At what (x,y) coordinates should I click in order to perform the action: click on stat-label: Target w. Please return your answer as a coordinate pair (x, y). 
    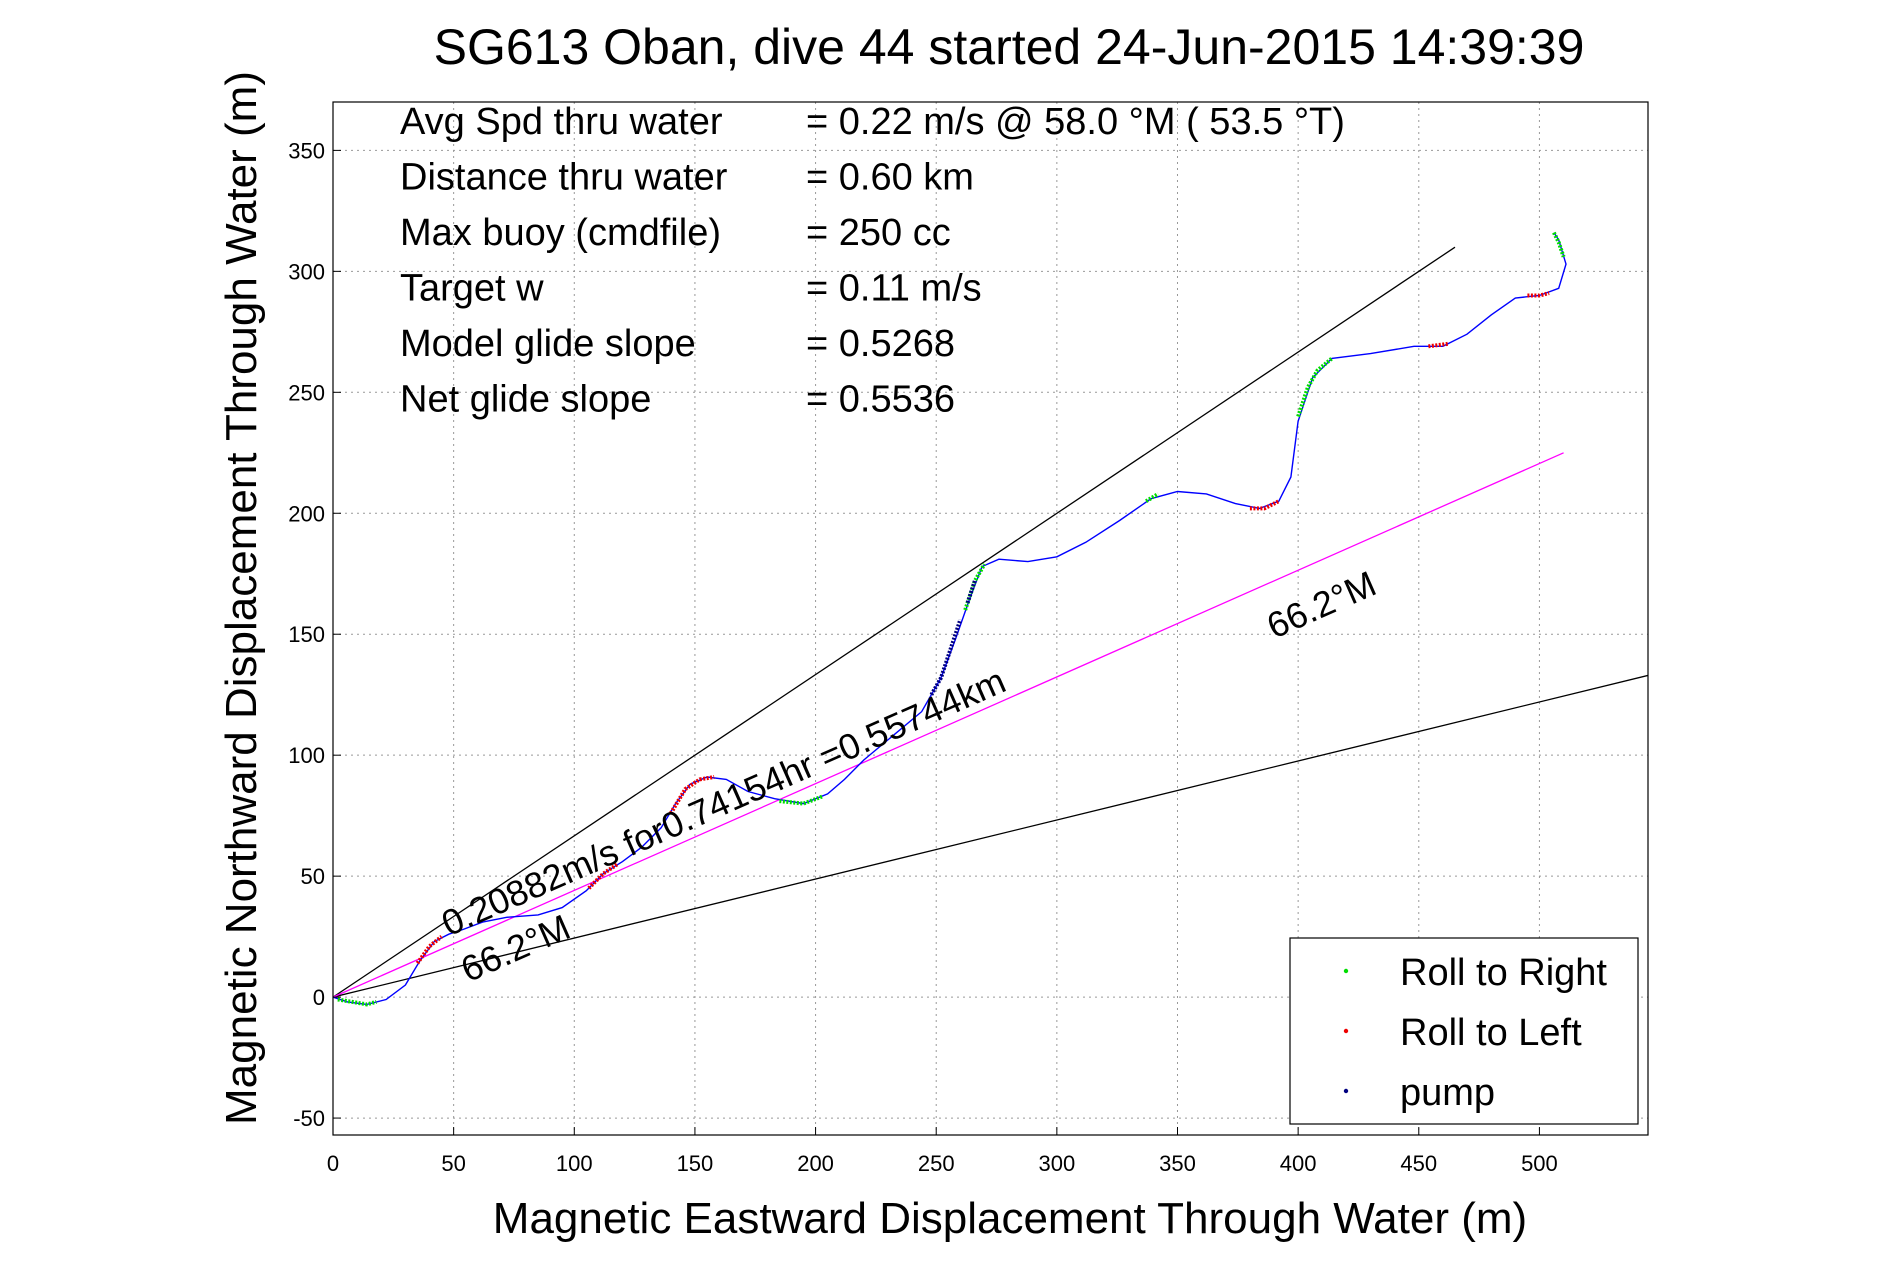
    Looking at the image, I should click on (472, 289).